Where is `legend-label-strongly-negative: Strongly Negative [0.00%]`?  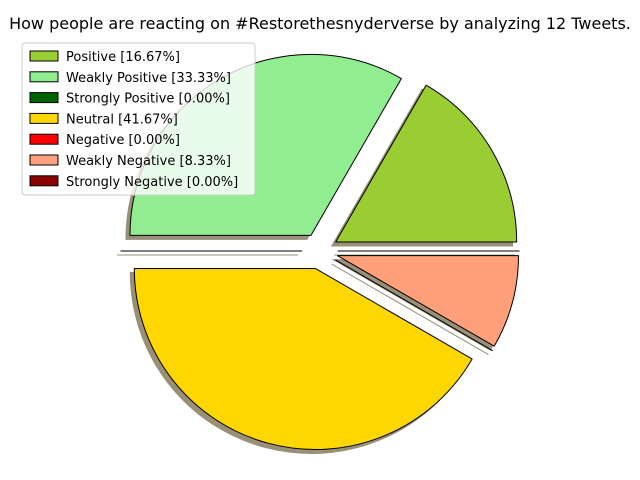 legend-label-strongly-negative: Strongly Negative [0.00%] is located at coordinates (152, 182).